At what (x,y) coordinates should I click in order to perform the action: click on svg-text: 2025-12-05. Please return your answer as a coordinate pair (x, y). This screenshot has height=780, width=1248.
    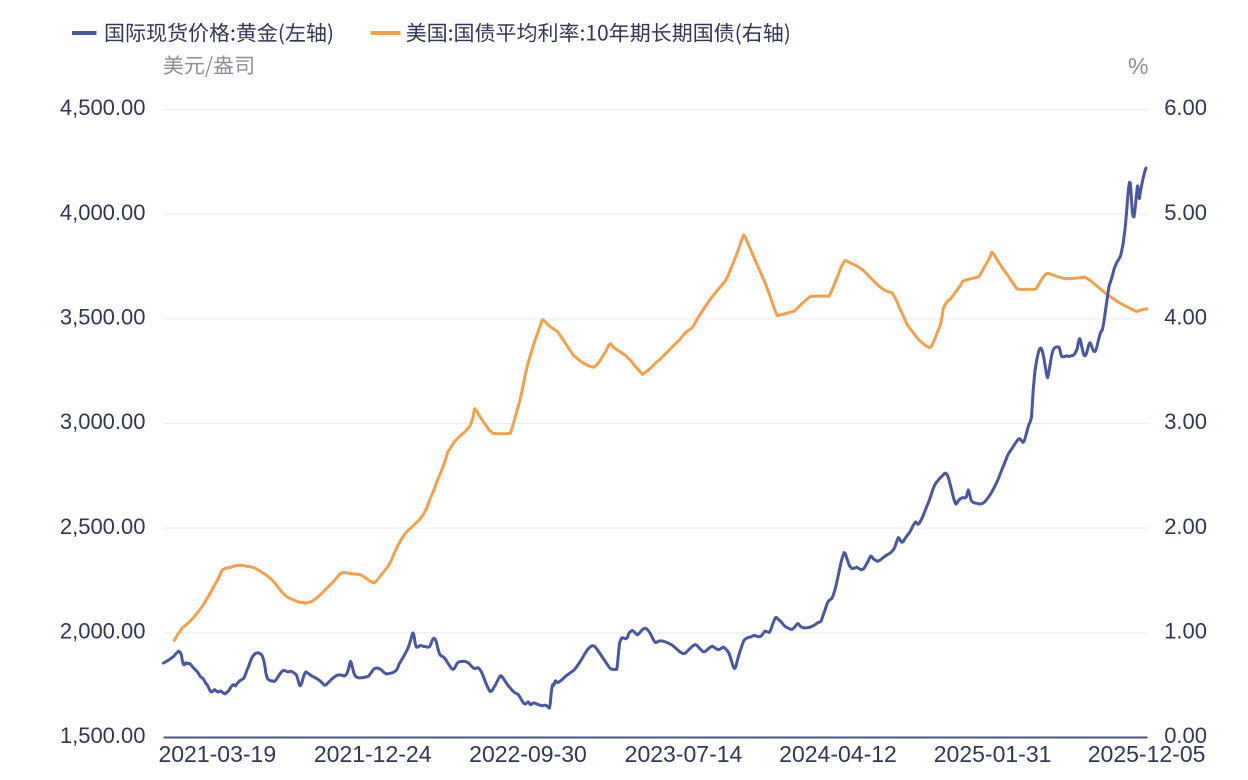
    Looking at the image, I should click on (1147, 754).